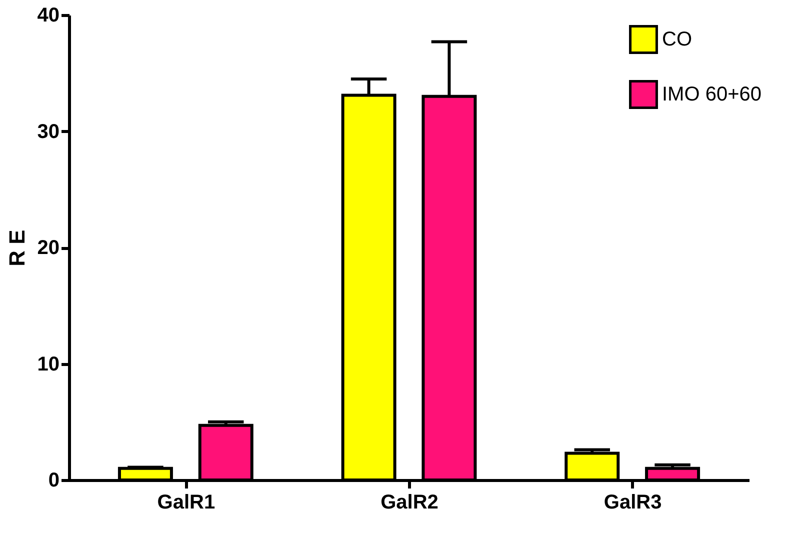 Image resolution: width=791 pixels, height=543 pixels. What do you see at coordinates (409, 503) in the screenshot?
I see `x-tick-label: GalR2` at bounding box center [409, 503].